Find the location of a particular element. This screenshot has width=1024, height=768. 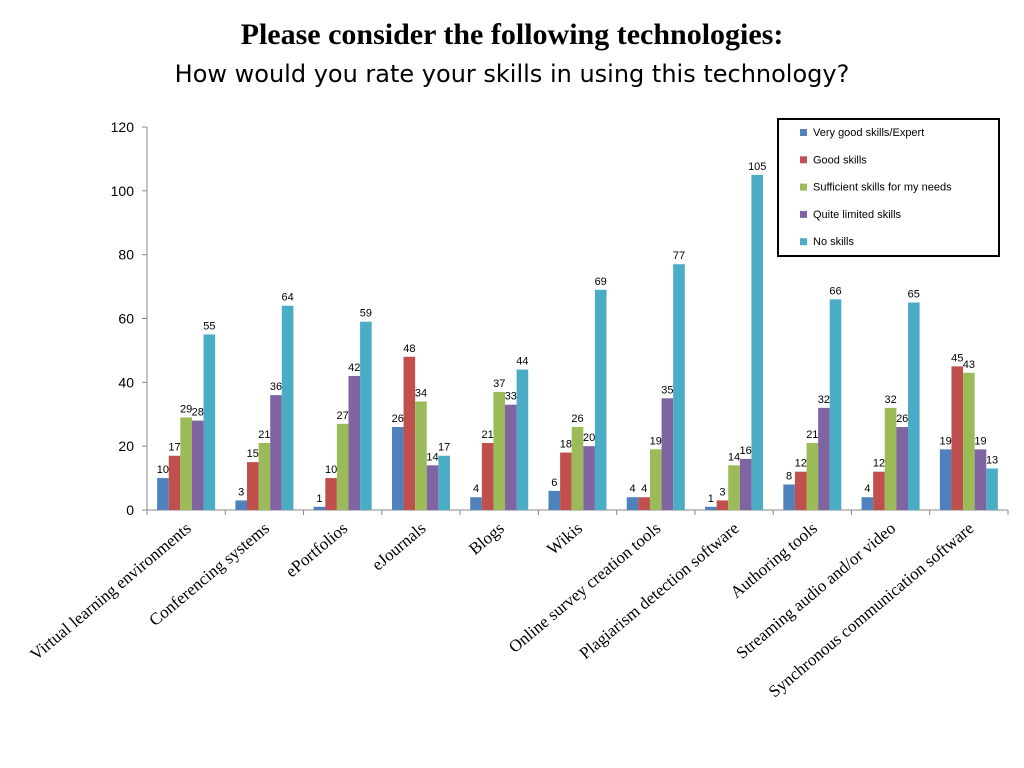

y-tick-label: 0 is located at coordinates (130, 510).